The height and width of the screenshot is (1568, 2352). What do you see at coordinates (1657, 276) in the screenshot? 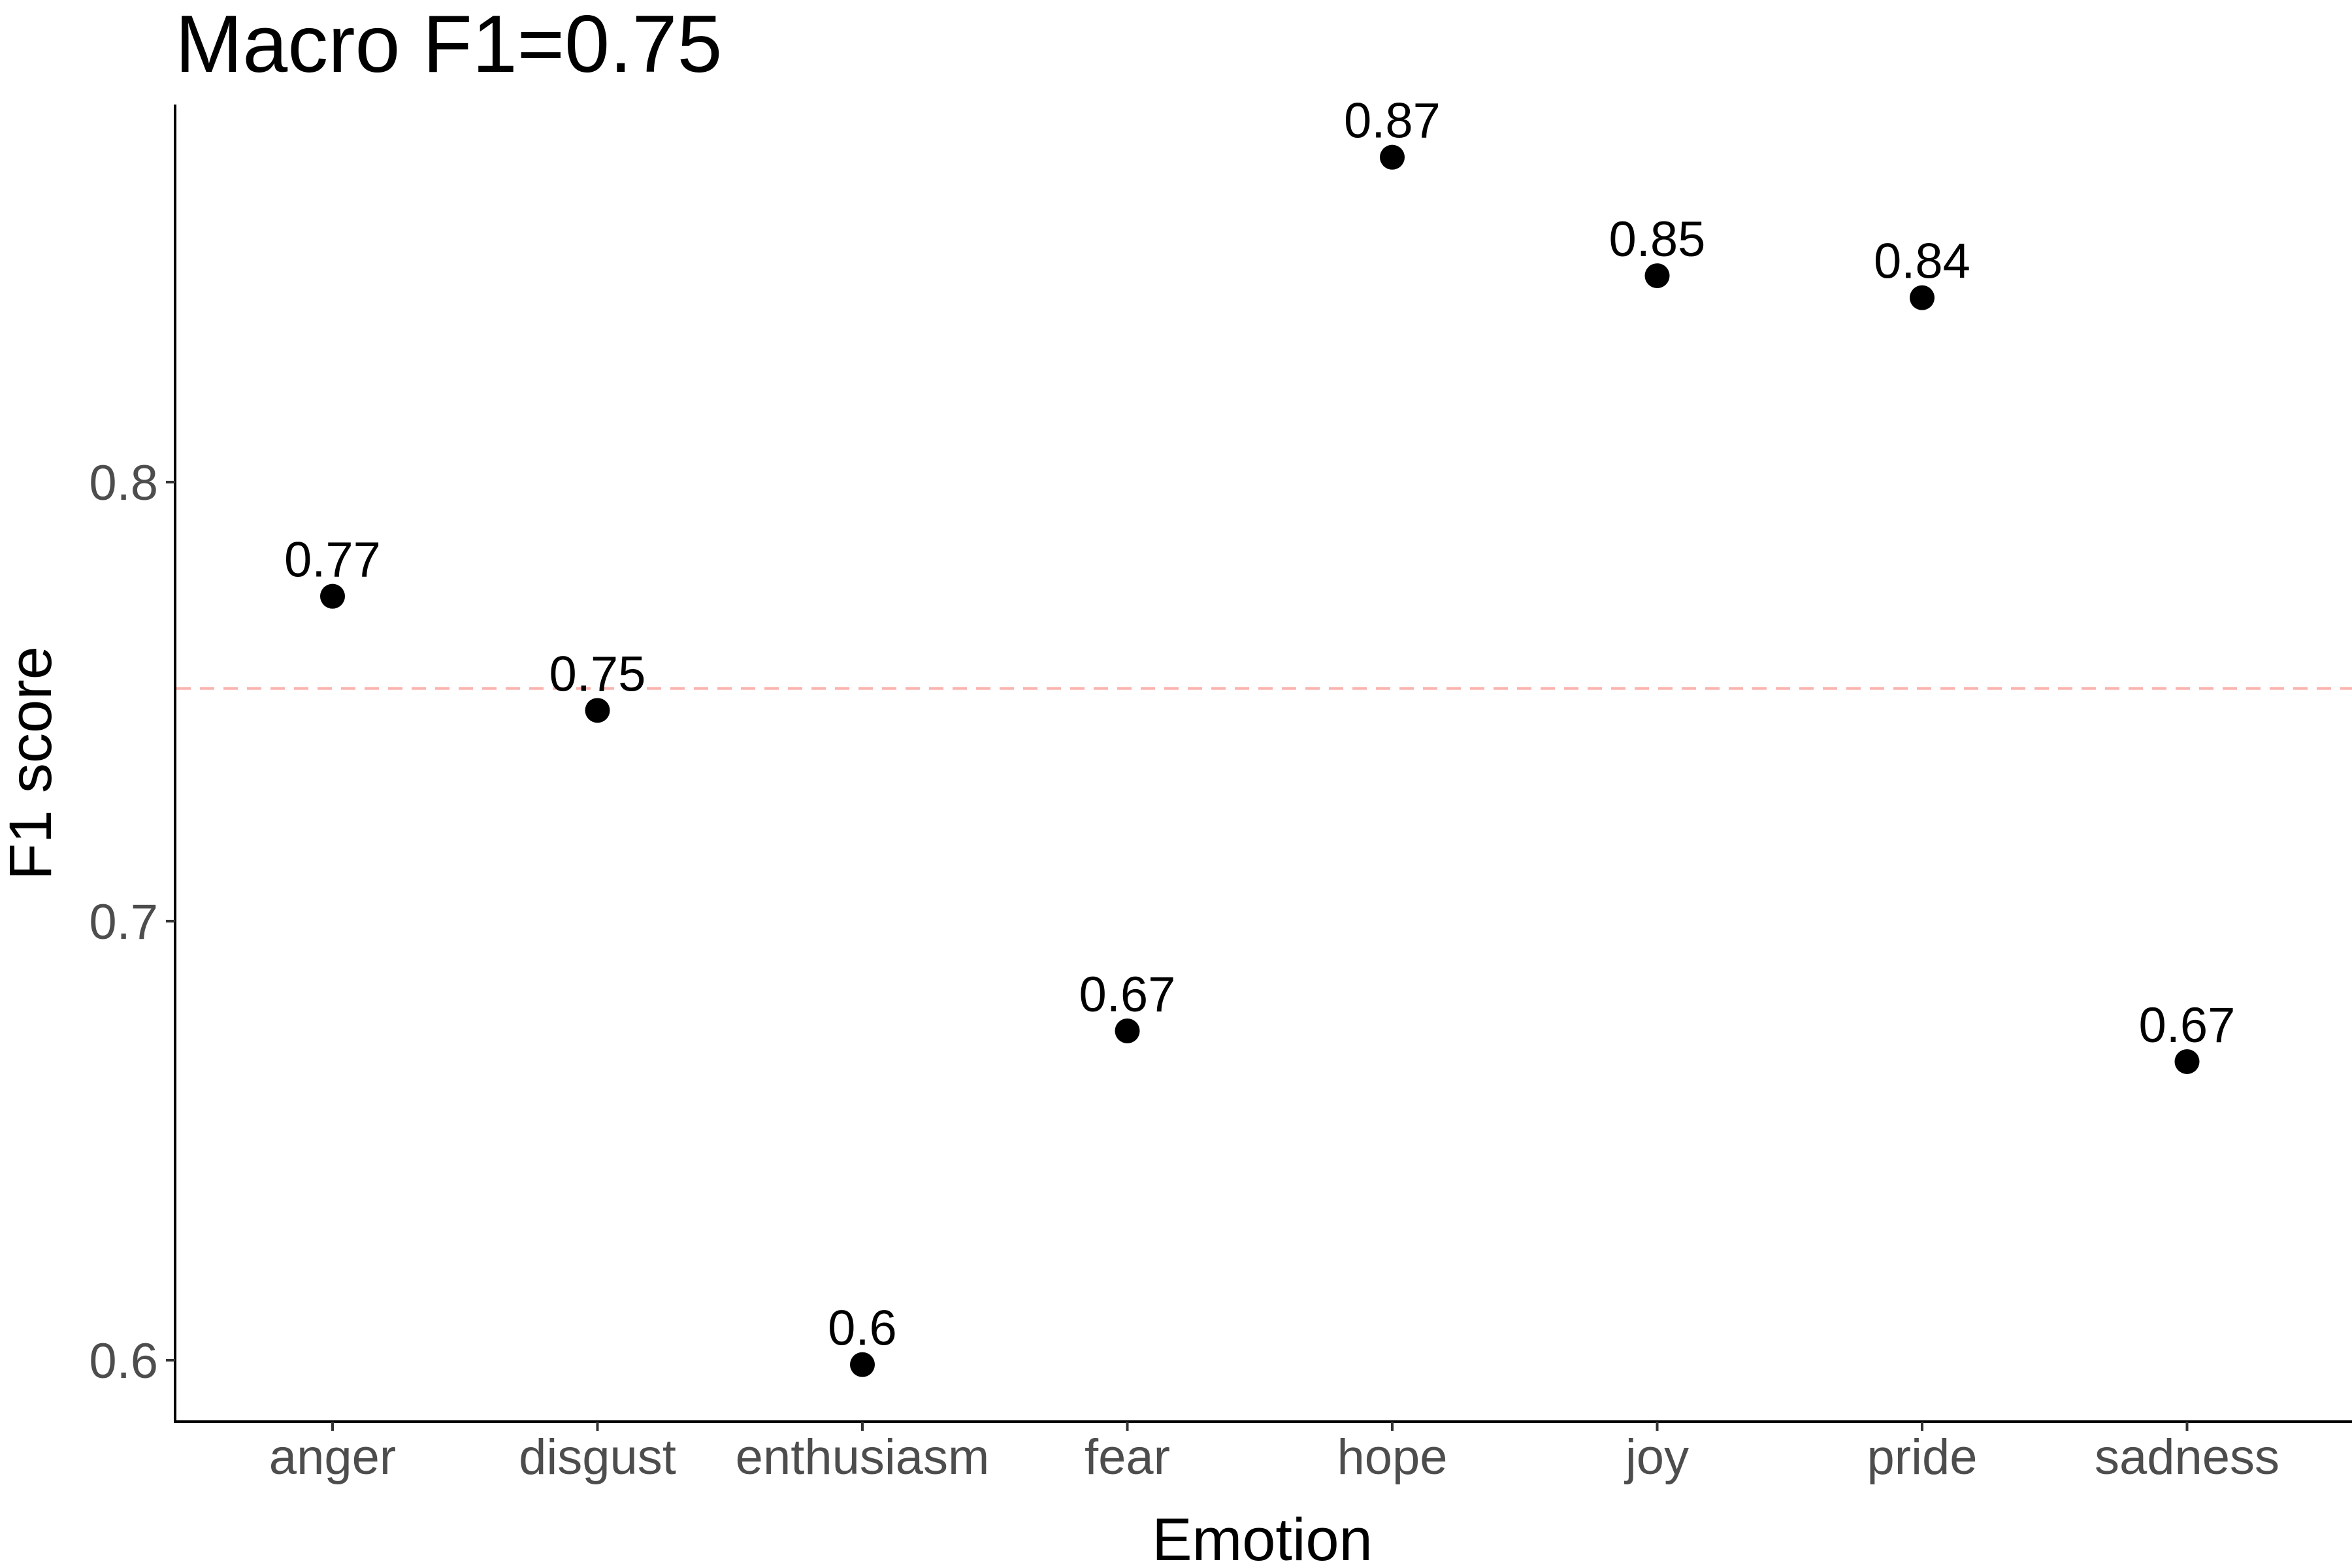
I see `data-point-joy` at bounding box center [1657, 276].